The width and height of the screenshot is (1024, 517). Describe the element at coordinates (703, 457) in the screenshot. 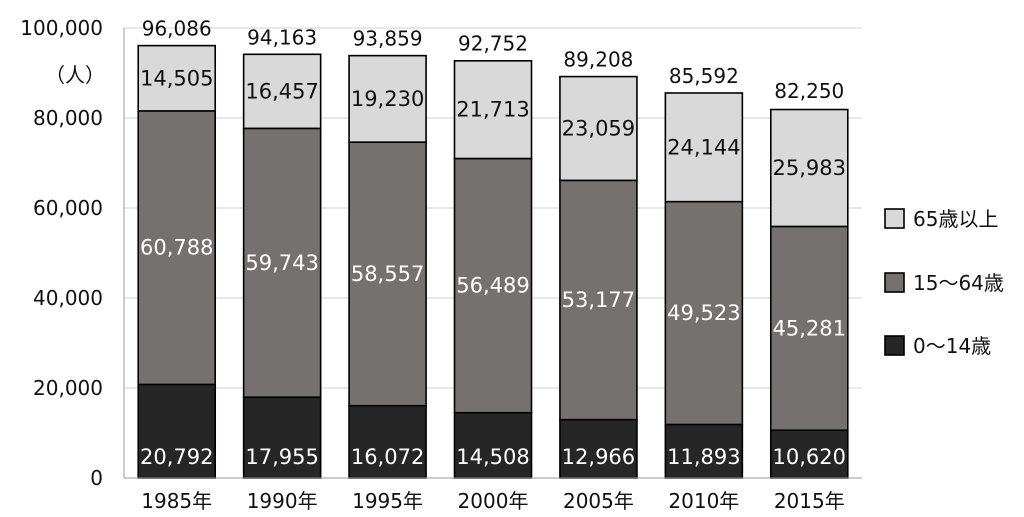

I see `bar-segment-label: 11,893` at that location.